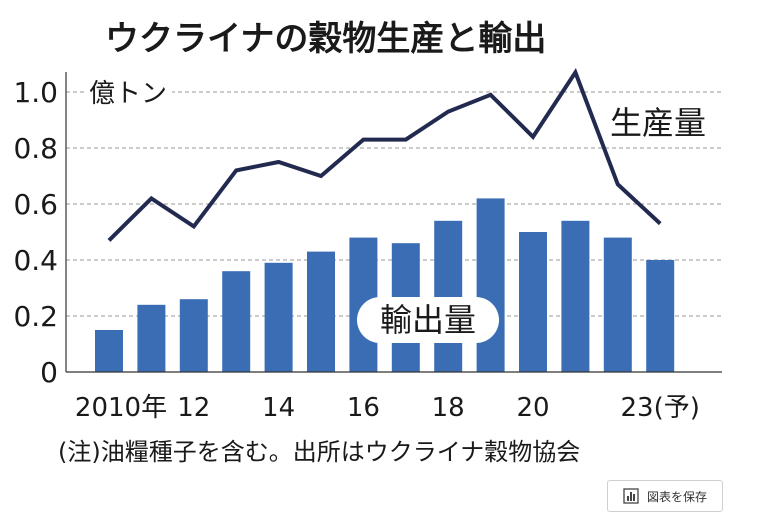  What do you see at coordinates (448, 408) in the screenshot?
I see `x-tick-label: 18` at bounding box center [448, 408].